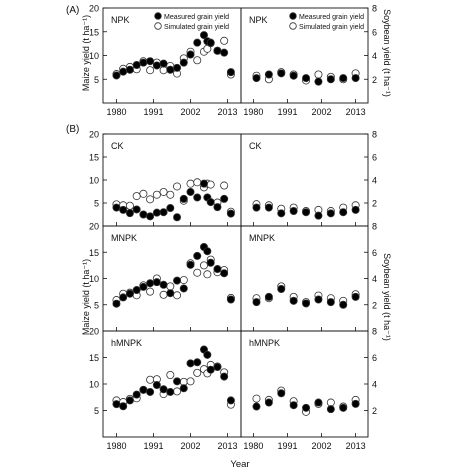  I want to click on soybean-hmnpk-panel: 2 4 6 8 1980 1991 2002 2013 hMNPK, so click(308, 389).